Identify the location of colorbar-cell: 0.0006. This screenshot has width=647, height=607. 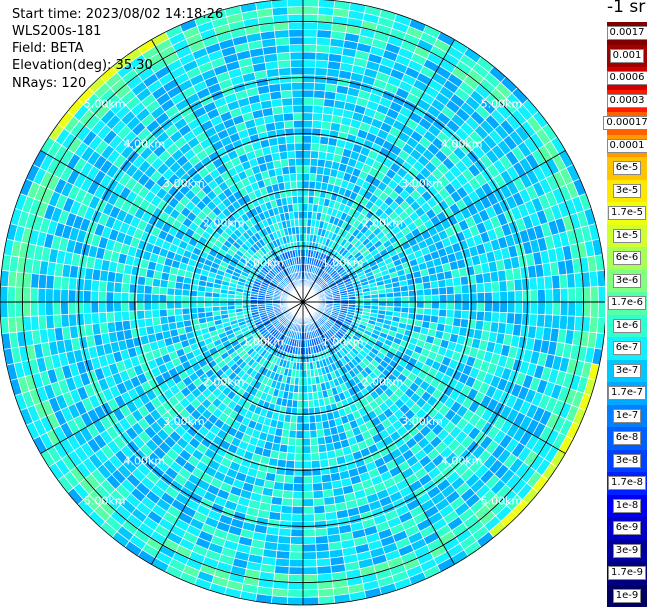
(626, 78).